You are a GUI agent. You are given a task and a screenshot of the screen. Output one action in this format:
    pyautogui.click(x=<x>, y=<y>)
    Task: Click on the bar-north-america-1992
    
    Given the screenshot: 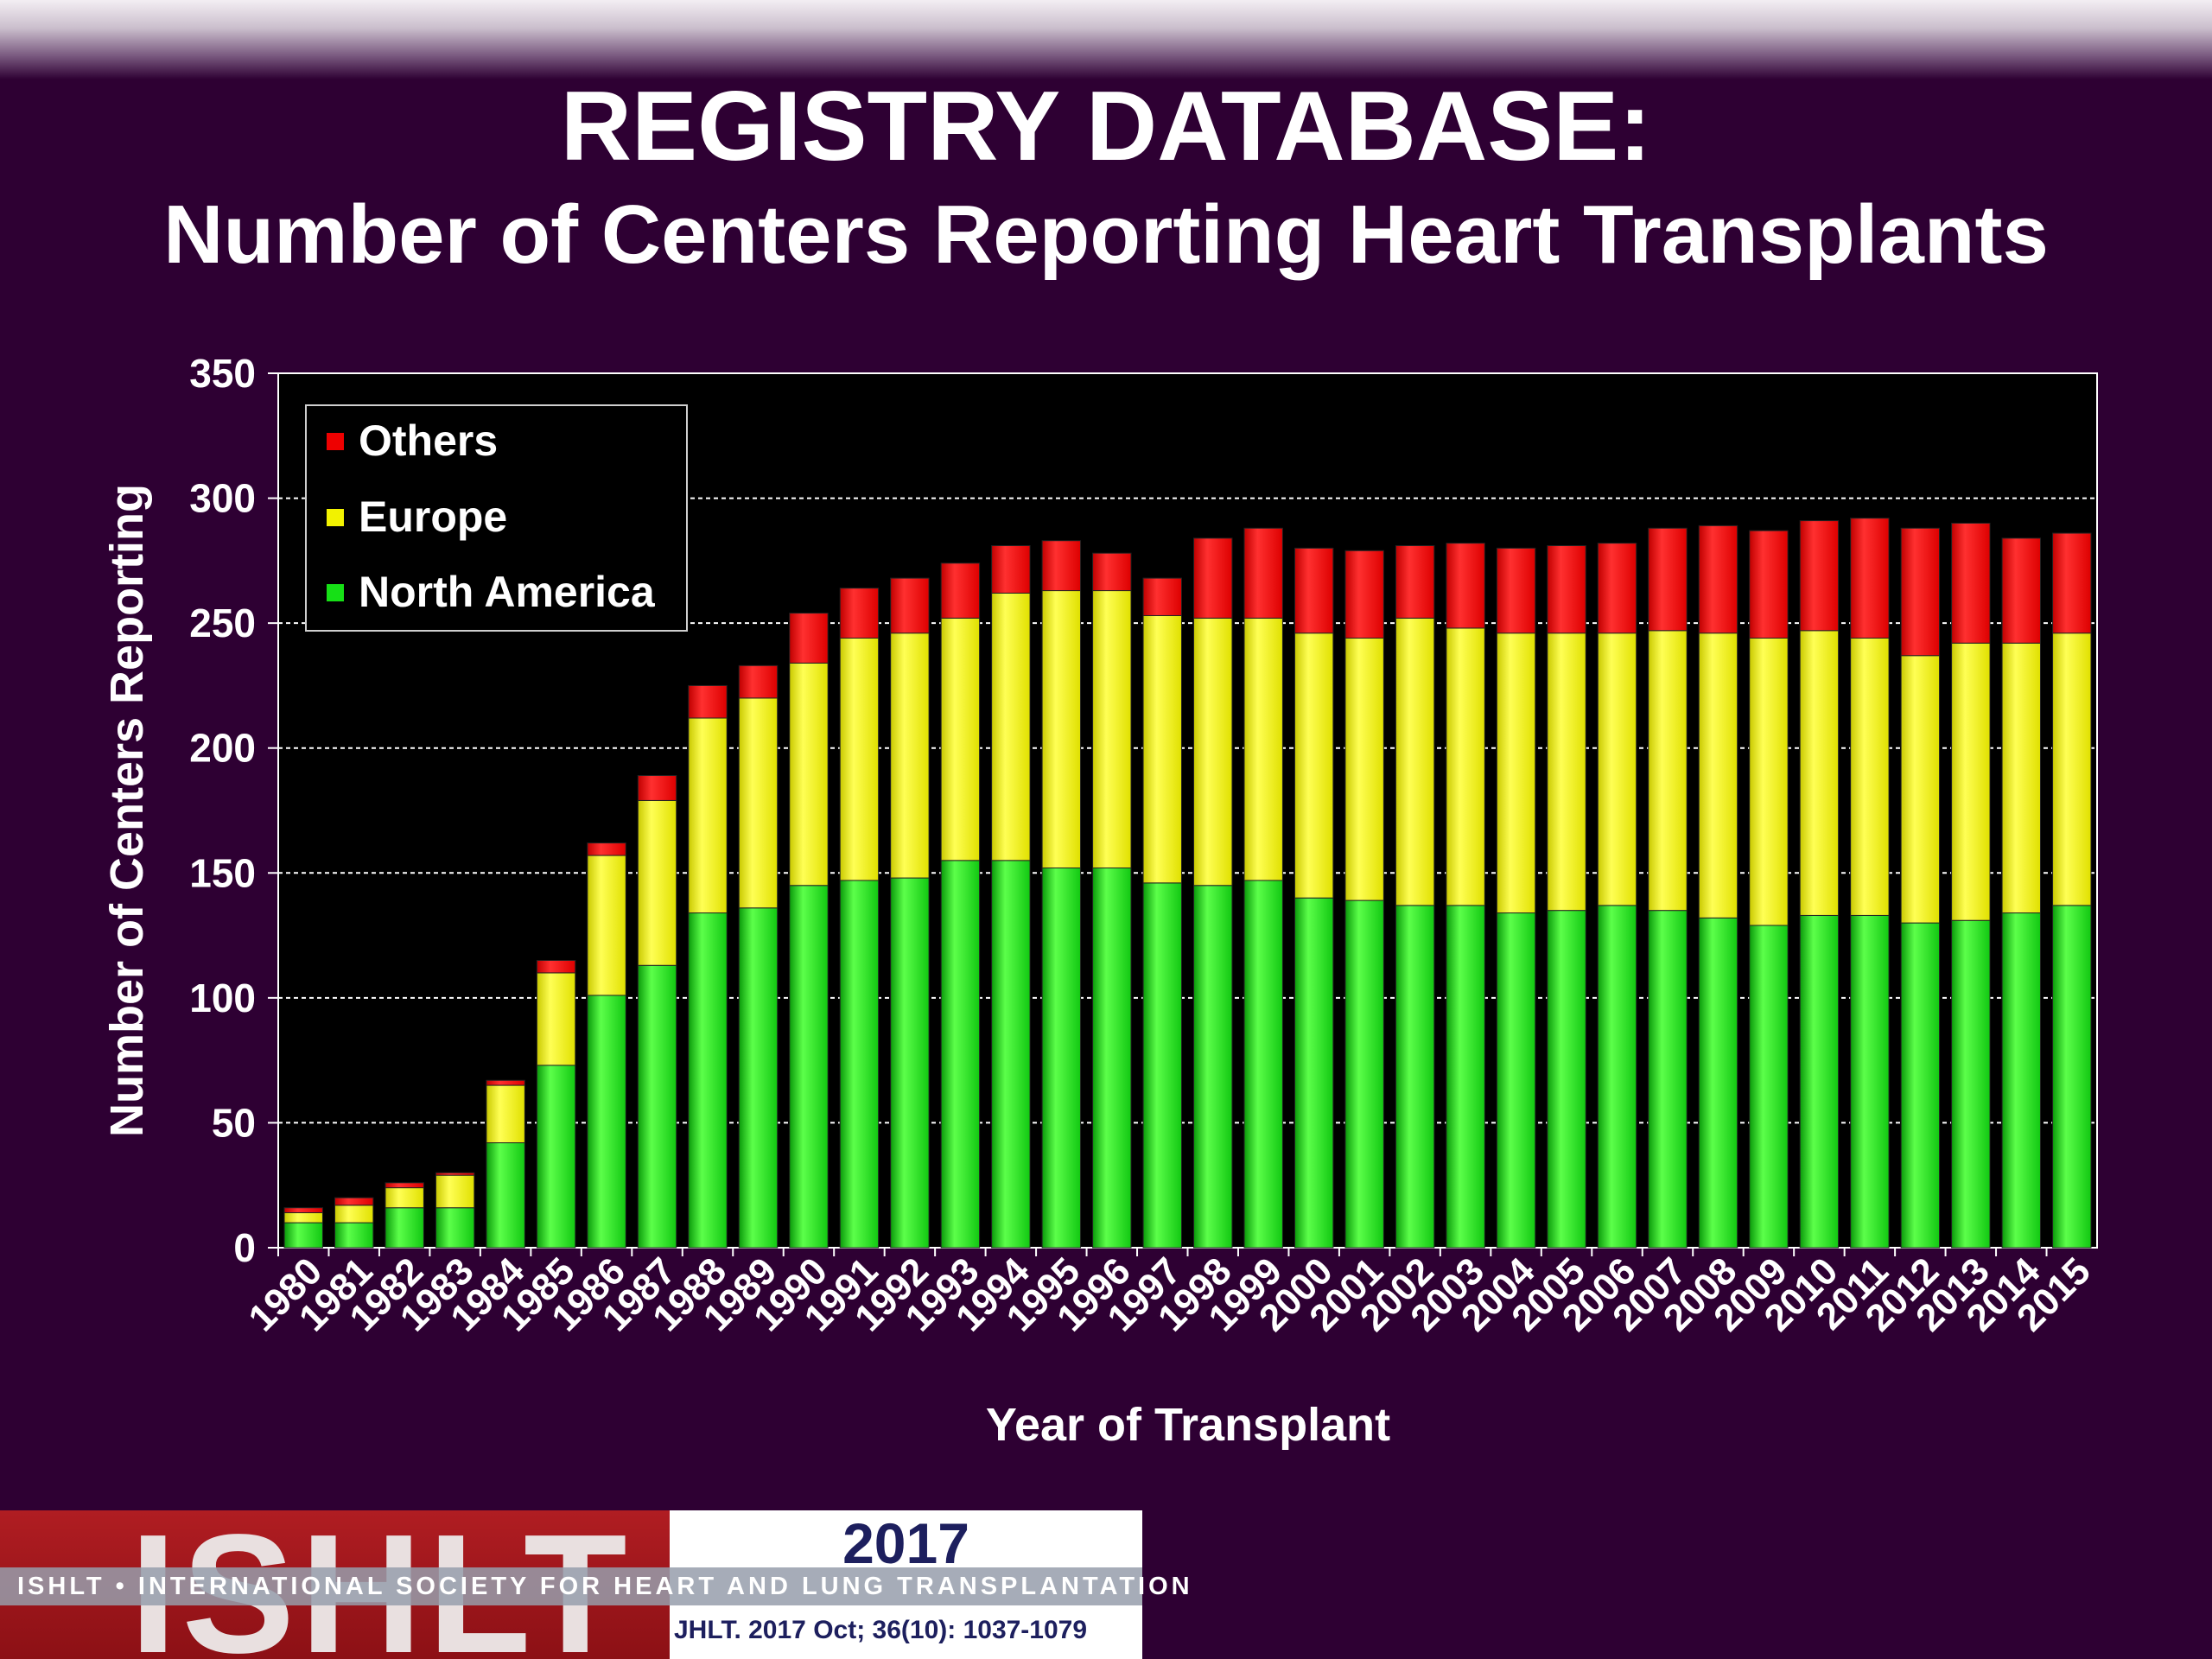 What is the action you would take?
    pyautogui.click(x=910, y=1063)
    